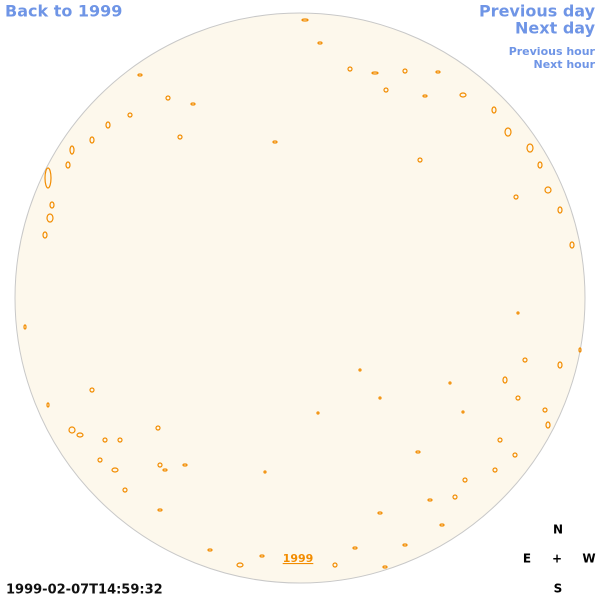 Image resolution: width=600 pixels, height=600 pixels. What do you see at coordinates (84, 590) in the screenshot?
I see `timestamp: 1999-02-07T14:59:32` at bounding box center [84, 590].